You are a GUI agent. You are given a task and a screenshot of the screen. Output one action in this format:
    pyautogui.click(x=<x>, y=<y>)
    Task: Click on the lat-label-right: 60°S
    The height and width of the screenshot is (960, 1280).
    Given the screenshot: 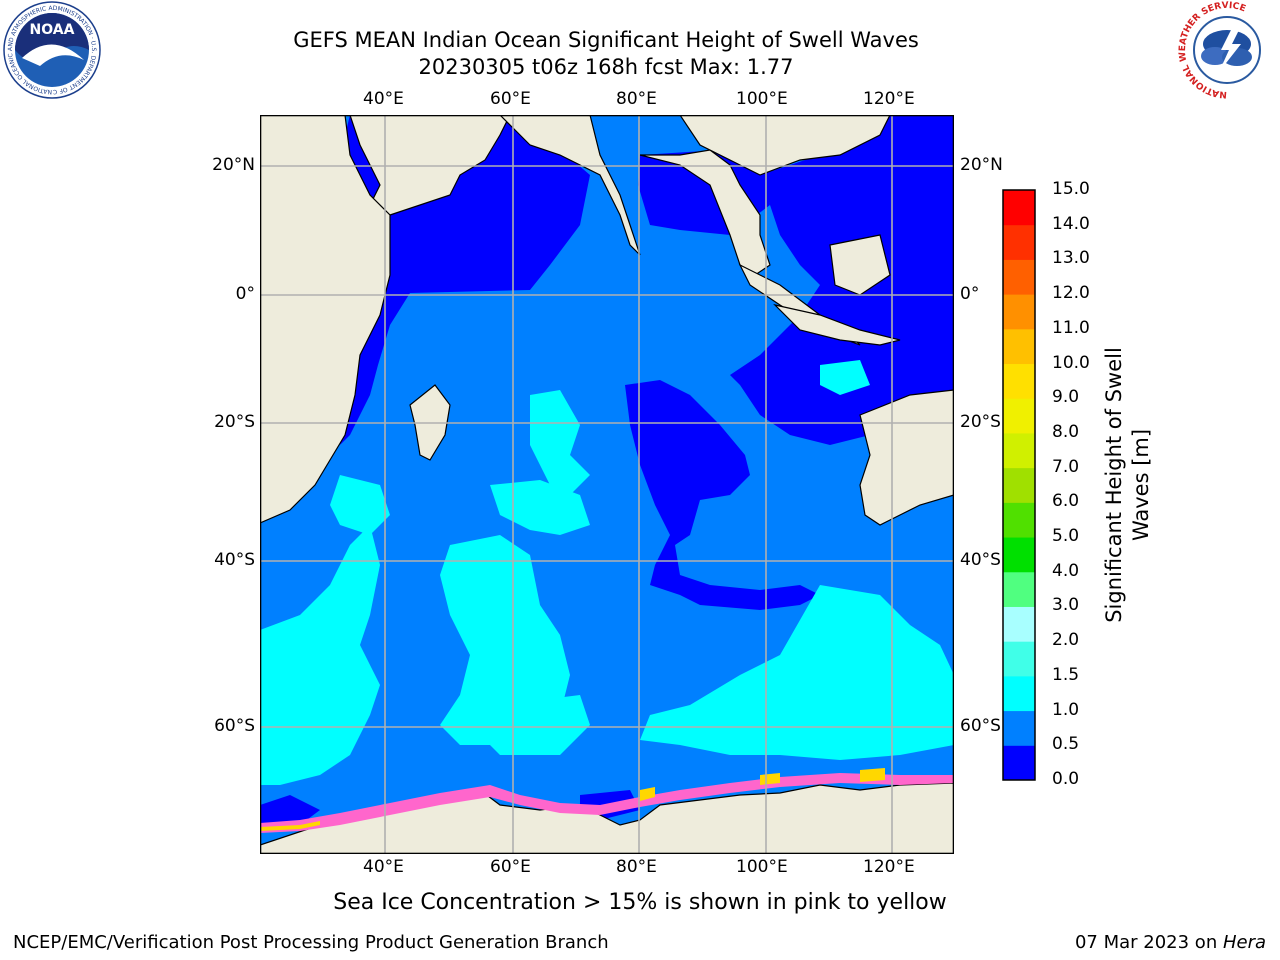 What is the action you would take?
    pyautogui.click(x=980, y=726)
    